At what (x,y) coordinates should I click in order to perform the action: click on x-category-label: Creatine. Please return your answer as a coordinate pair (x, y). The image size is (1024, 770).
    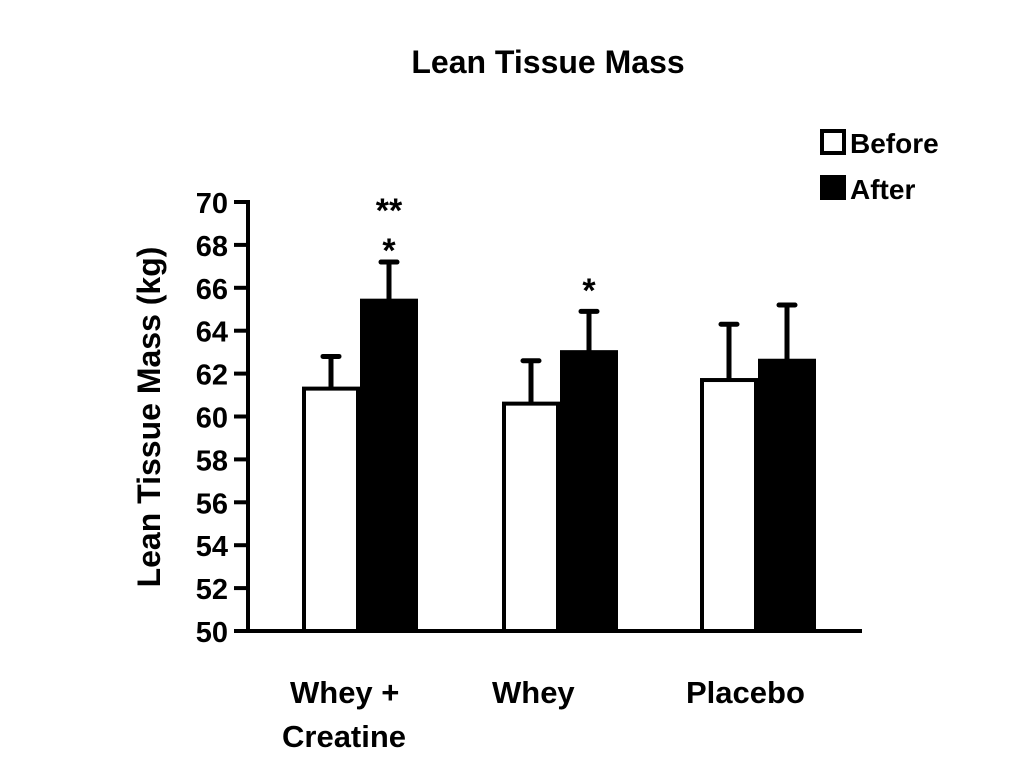
    Looking at the image, I should click on (344, 736).